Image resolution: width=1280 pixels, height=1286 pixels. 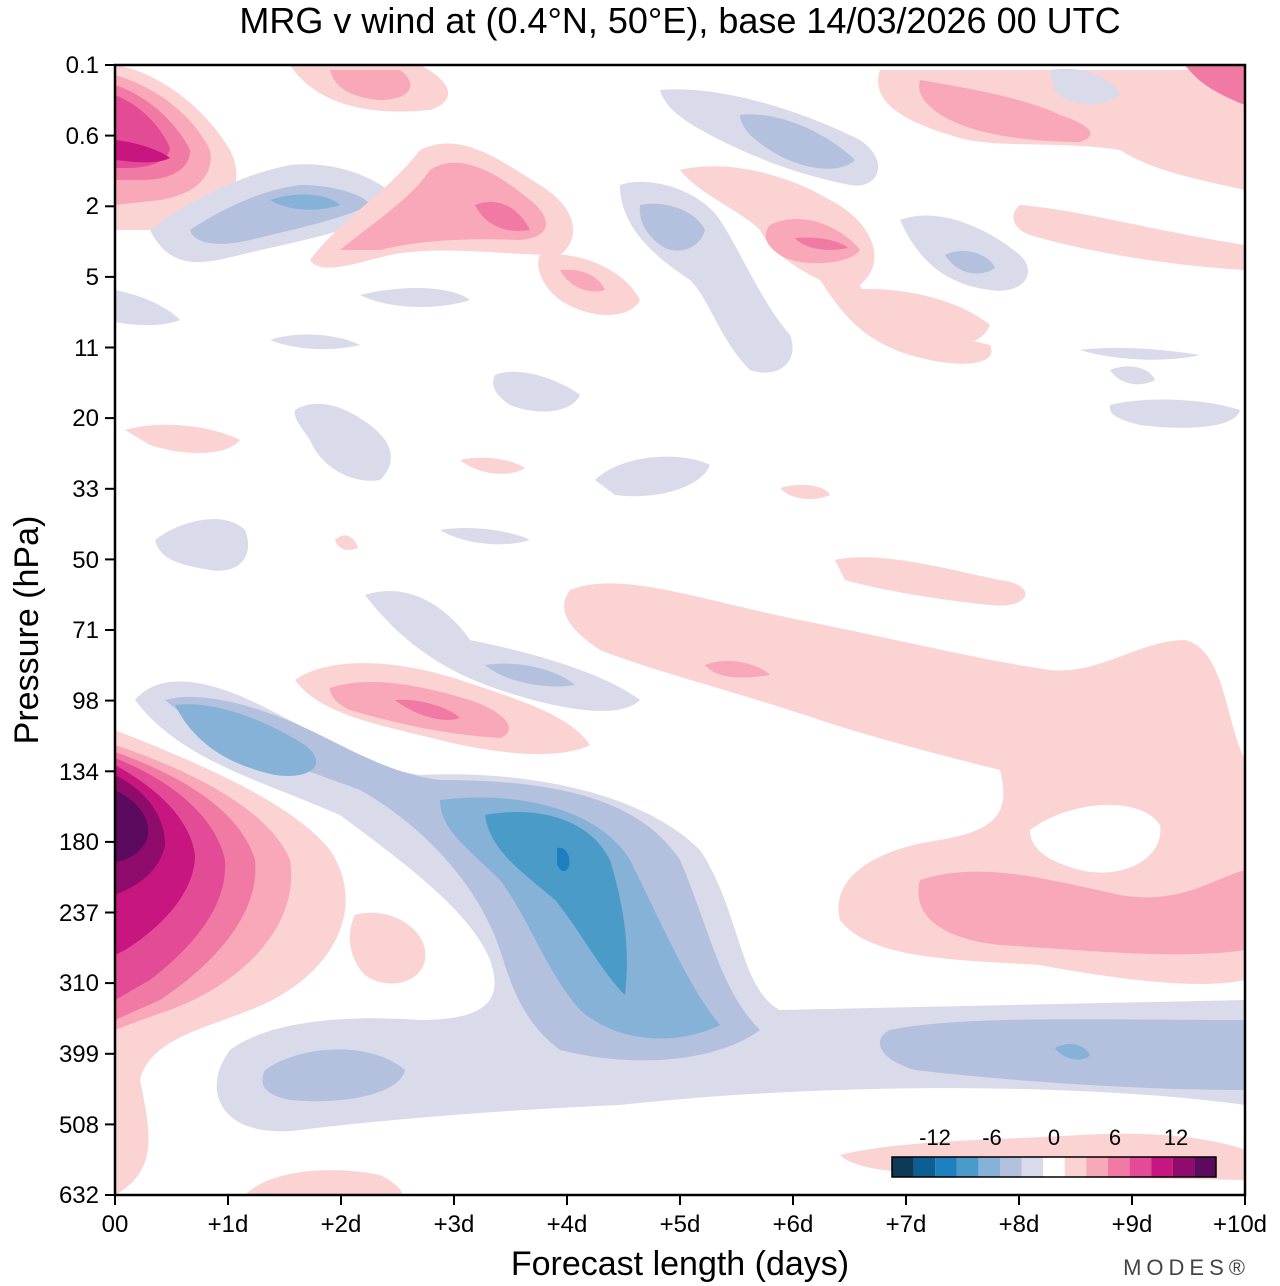 I want to click on contour-negative-left-strip, so click(x=147, y=308).